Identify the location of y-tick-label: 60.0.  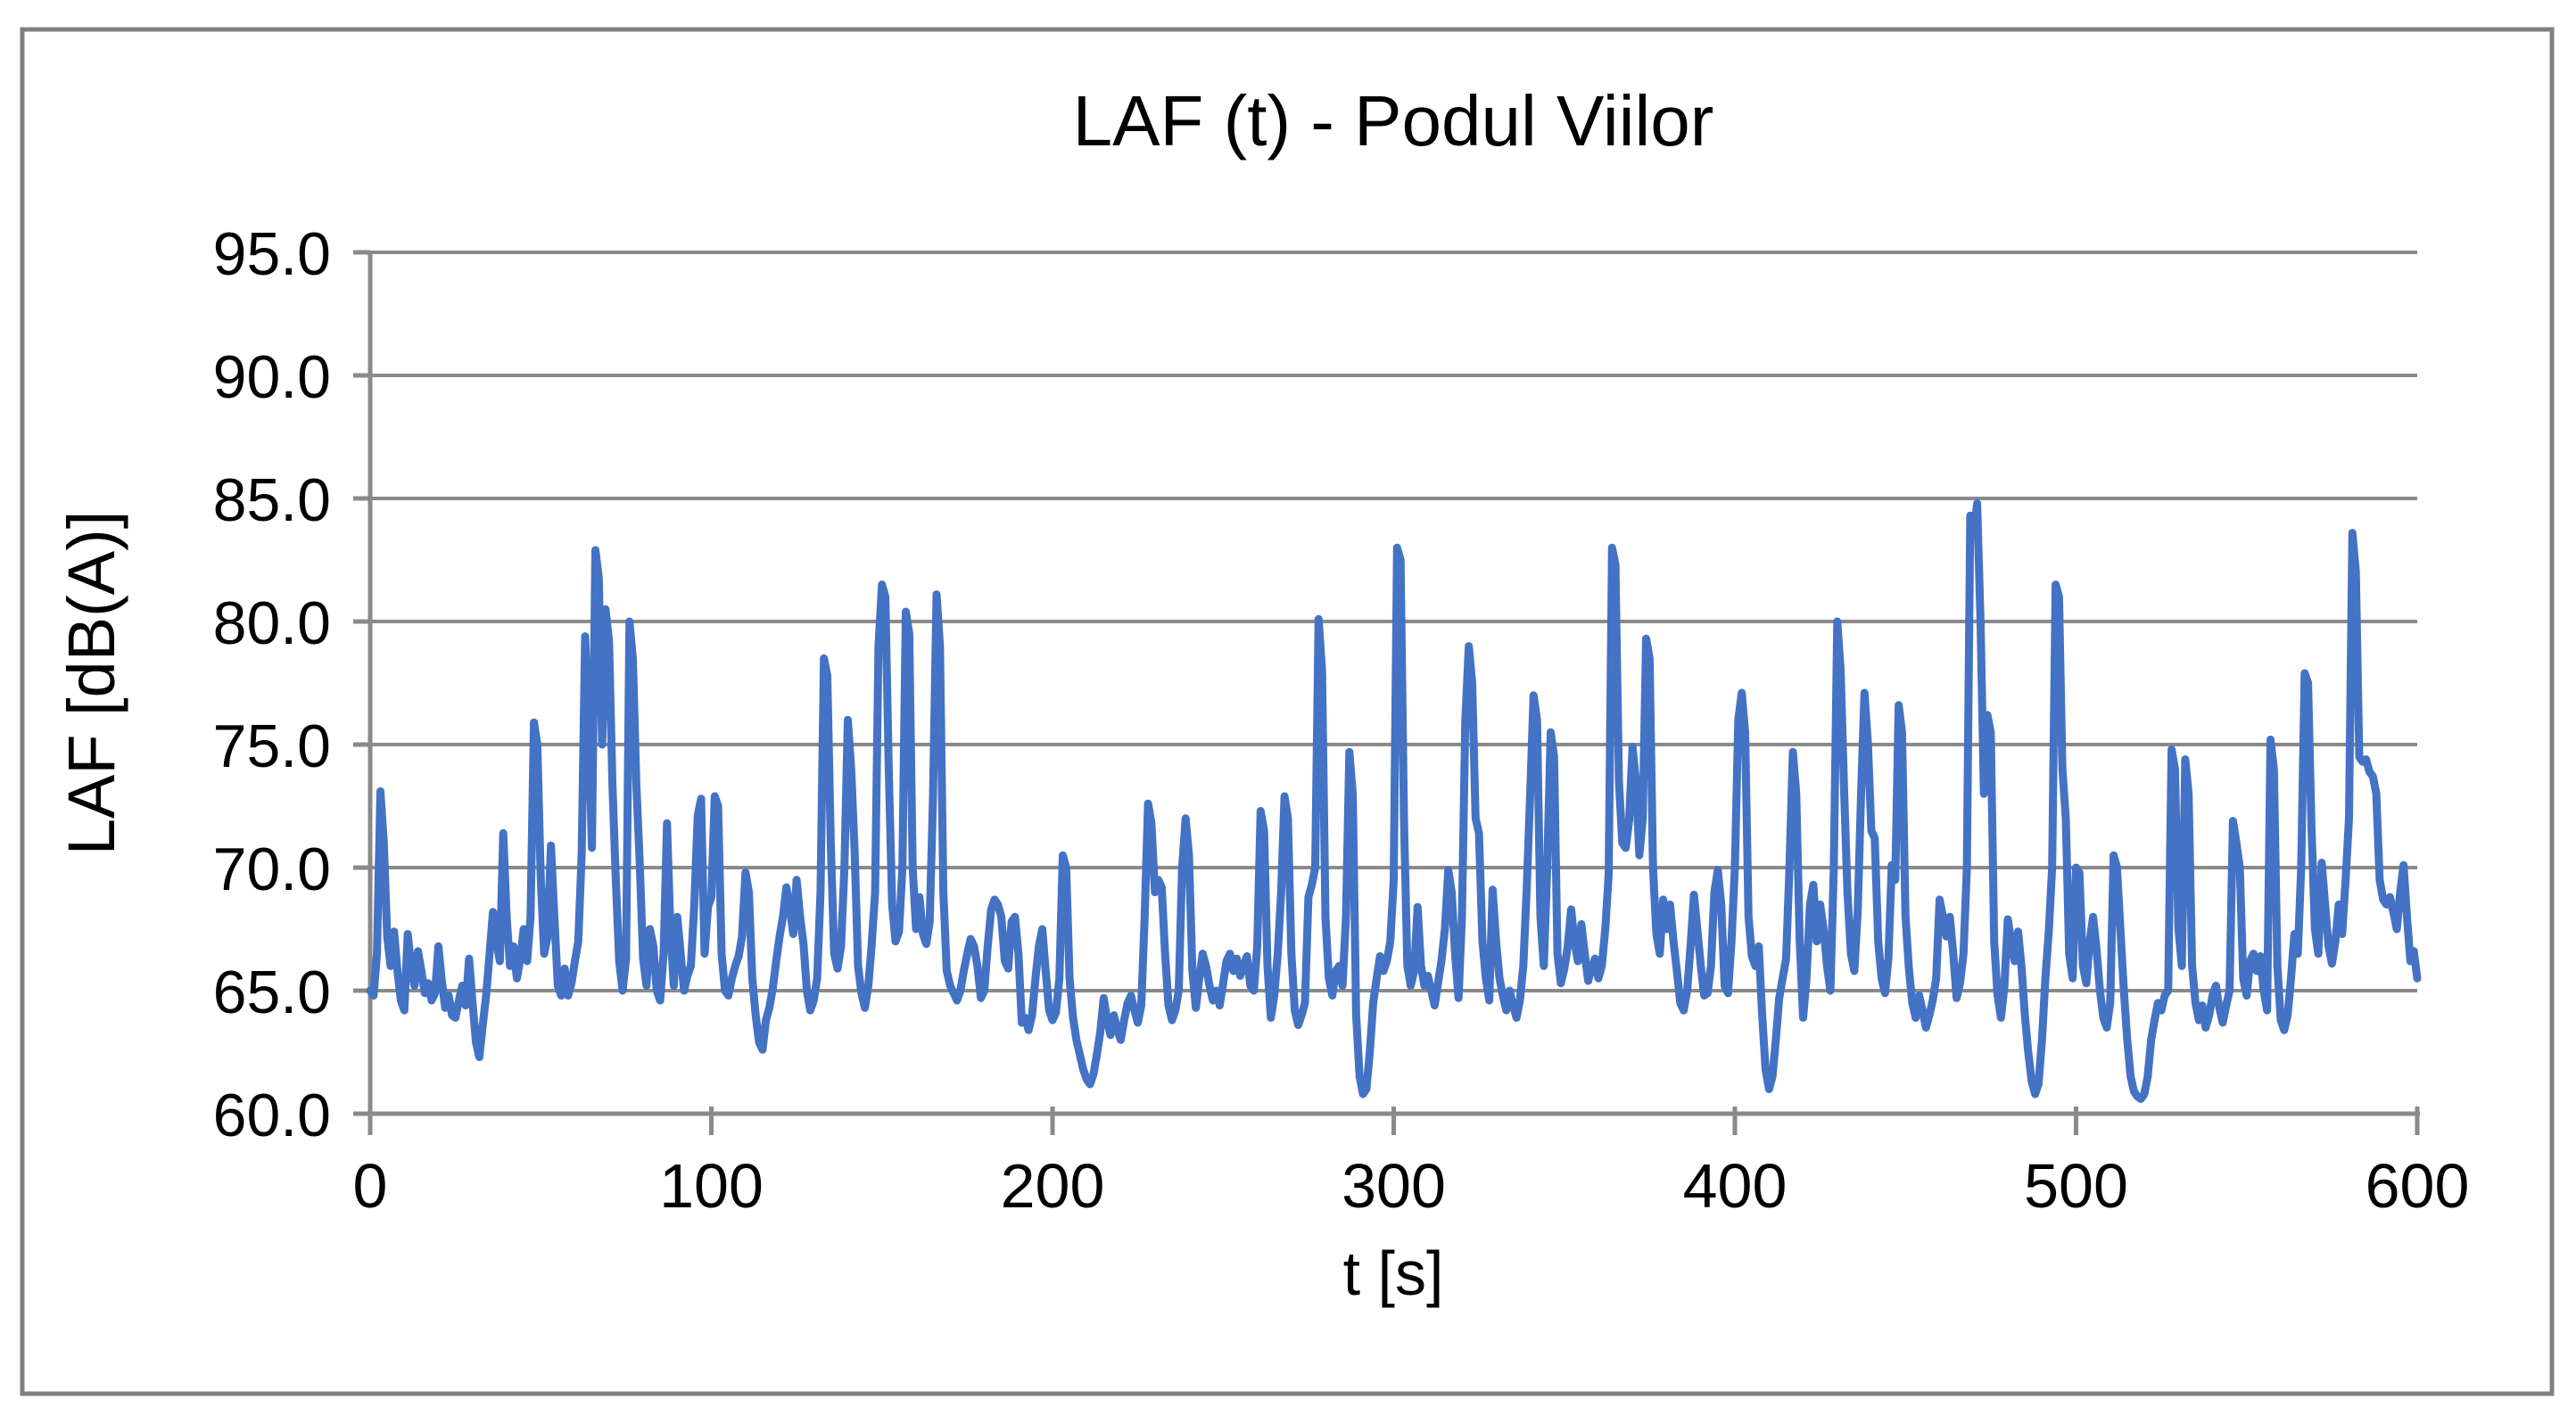
(272, 1115).